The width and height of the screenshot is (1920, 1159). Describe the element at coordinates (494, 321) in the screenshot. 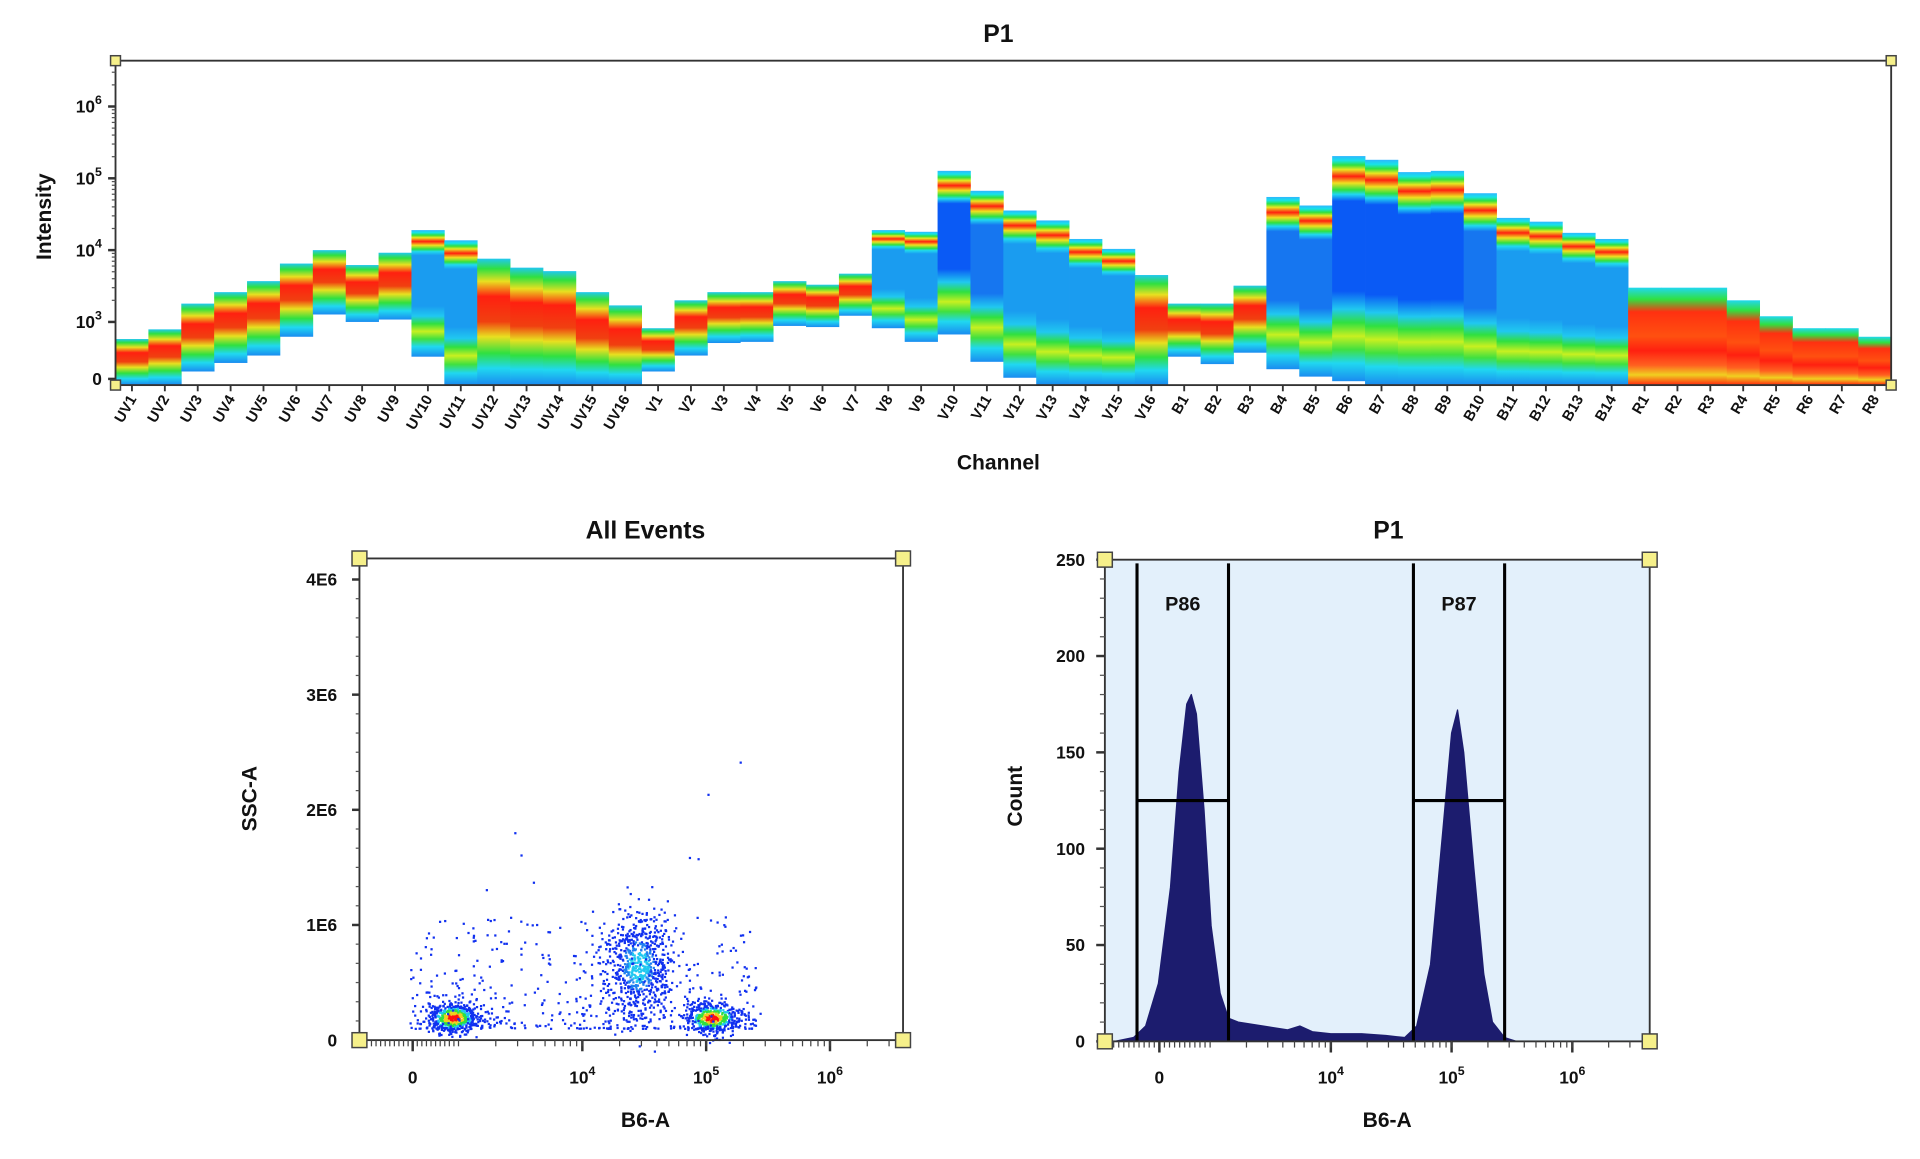

I see `channel-column-uv12` at that location.